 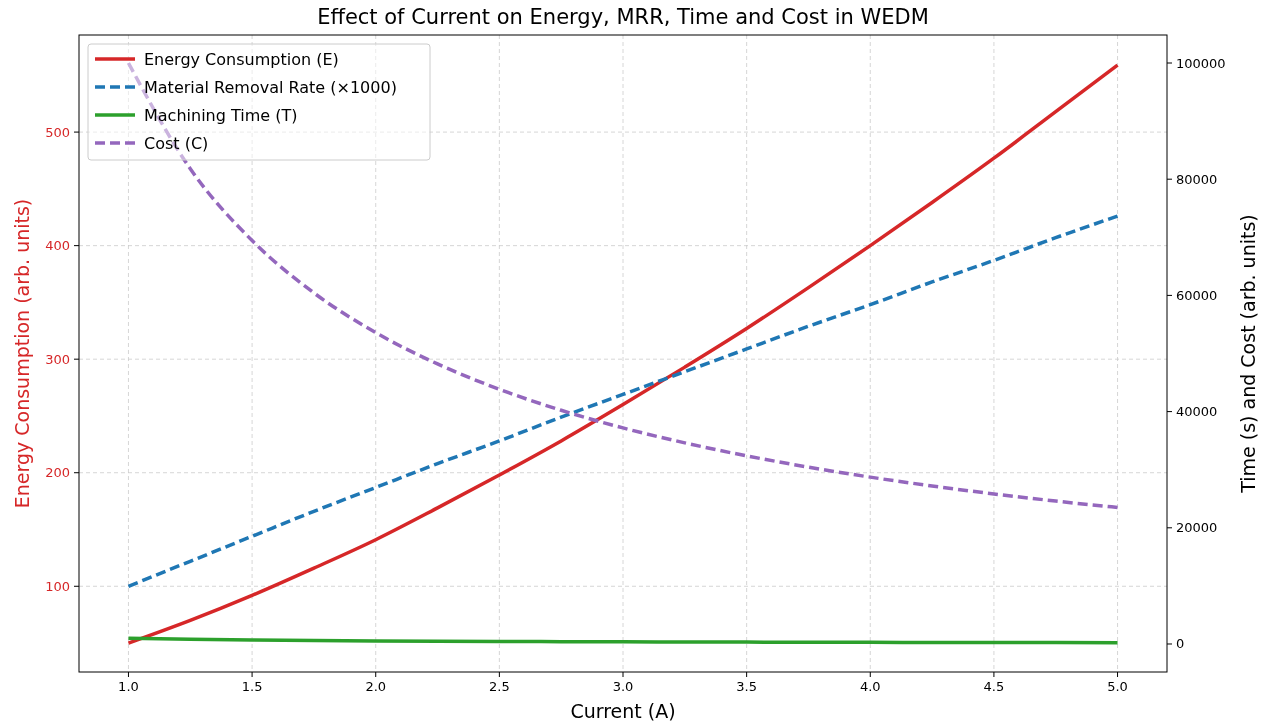 I want to click on y-tick-label: 200, so click(x=57, y=473).